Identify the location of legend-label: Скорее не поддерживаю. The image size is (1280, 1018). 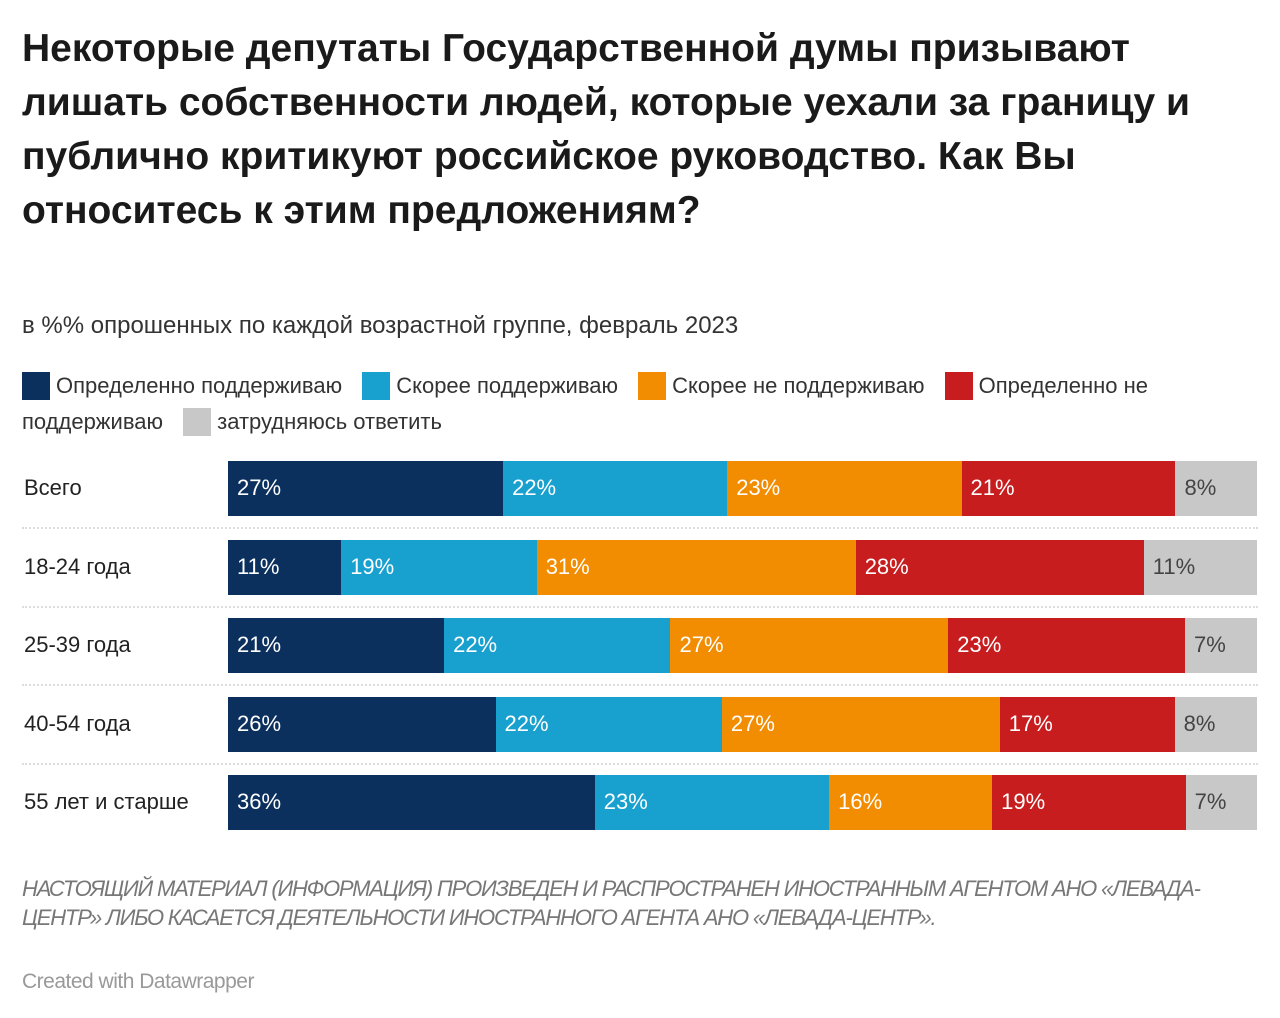
(798, 385).